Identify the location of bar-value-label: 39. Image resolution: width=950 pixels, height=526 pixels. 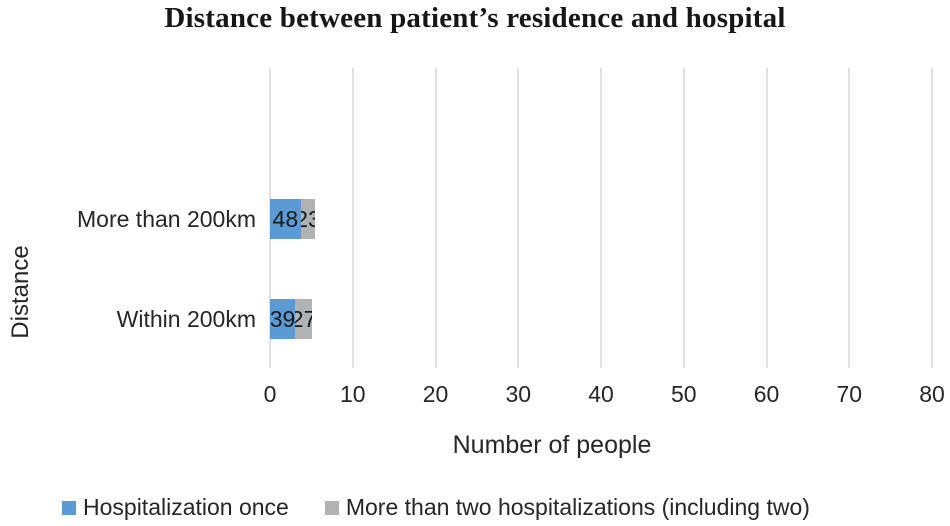
(282, 318).